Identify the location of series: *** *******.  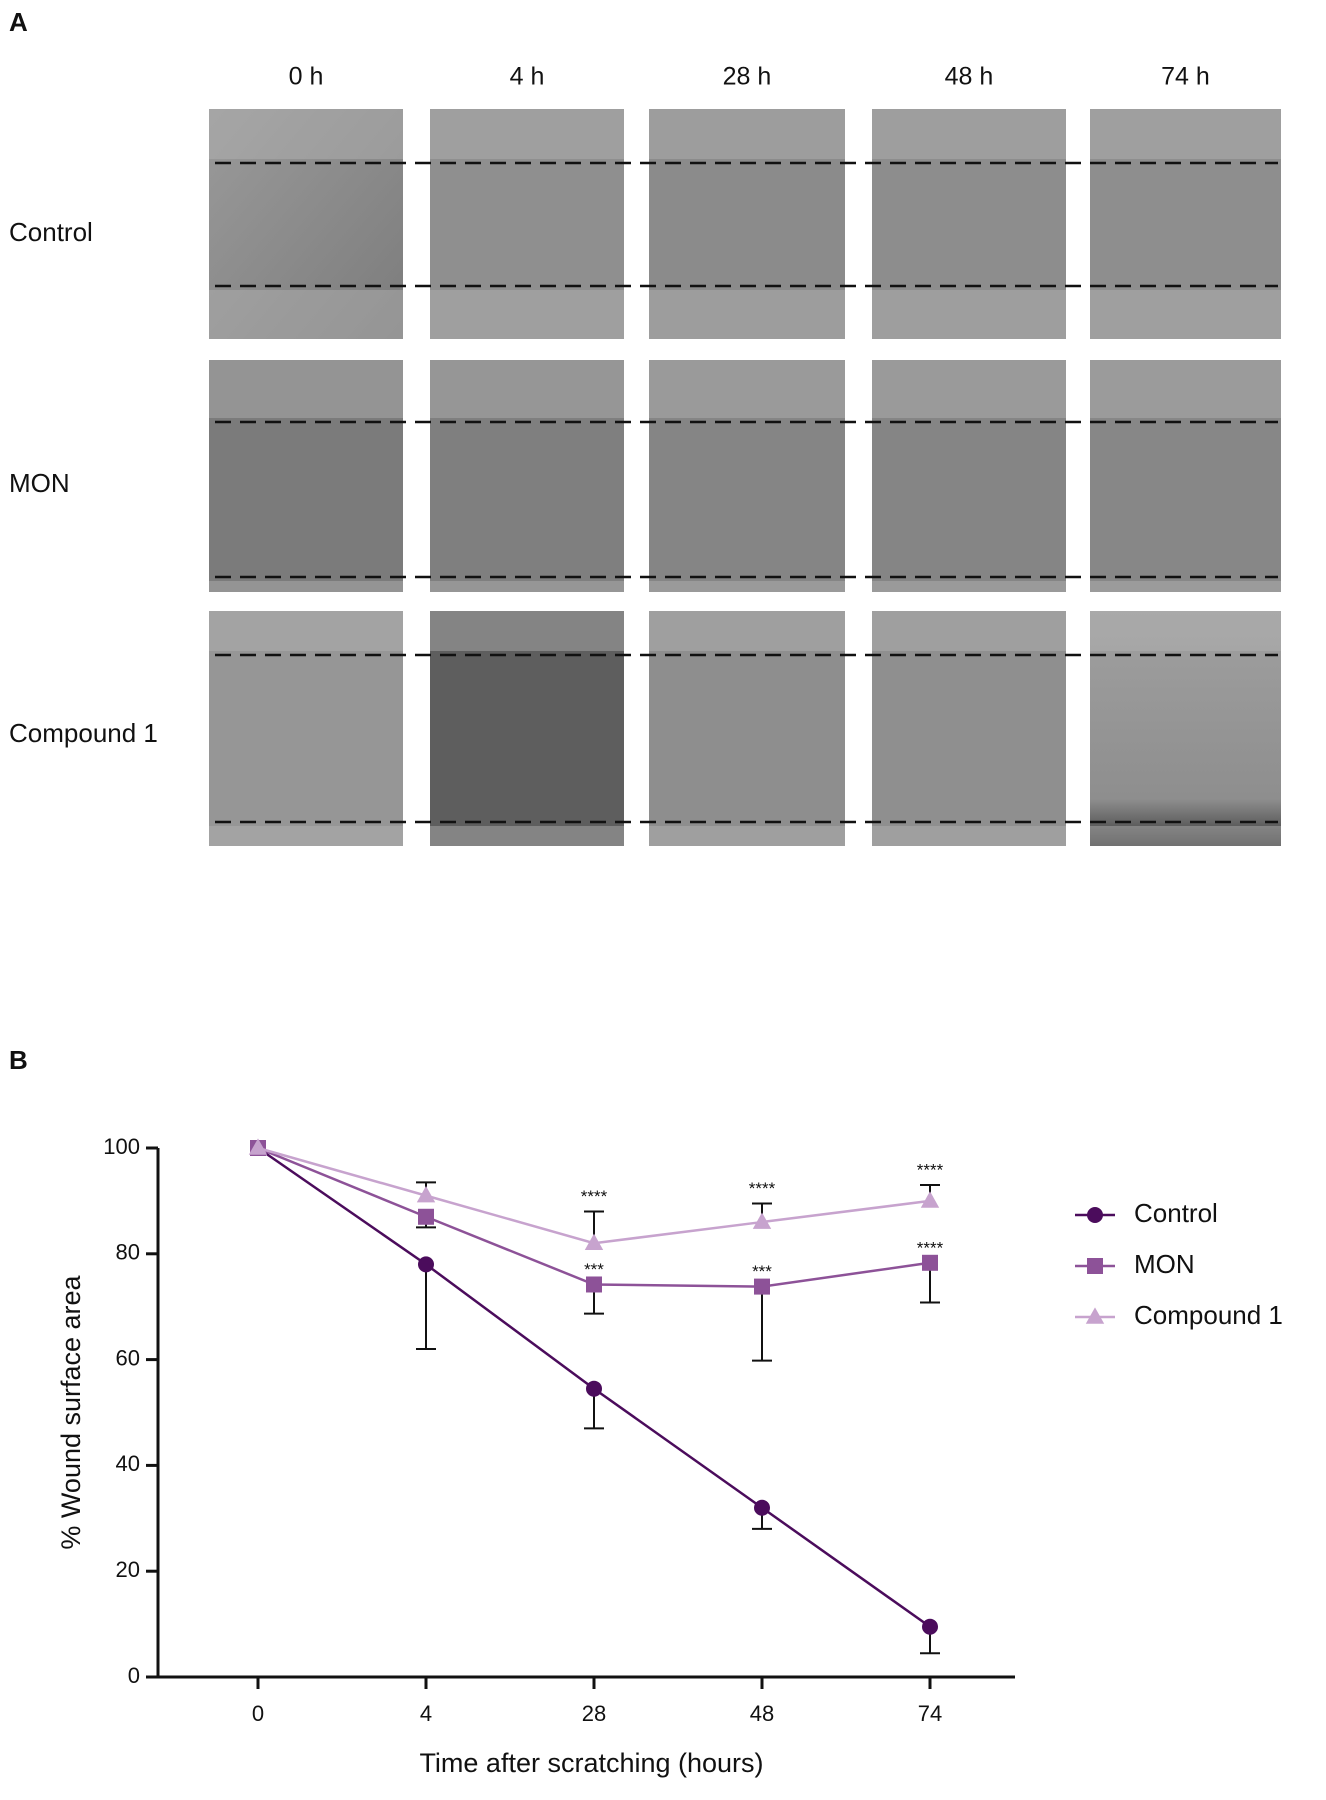
(597, 1251).